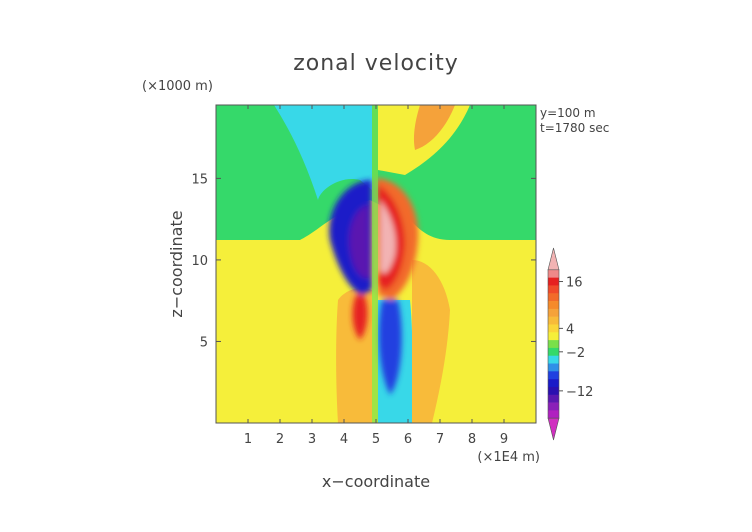  Describe the element at coordinates (575, 353) in the screenshot. I see `colorbar-label: −2` at that location.